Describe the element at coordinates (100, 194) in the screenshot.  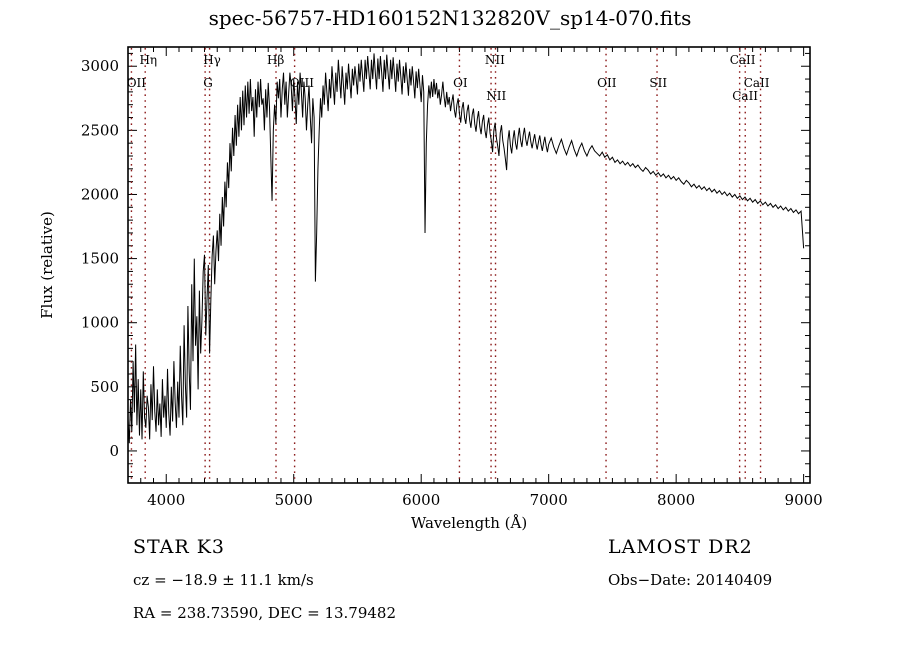
I see `y-tick-label: 2000` at that location.